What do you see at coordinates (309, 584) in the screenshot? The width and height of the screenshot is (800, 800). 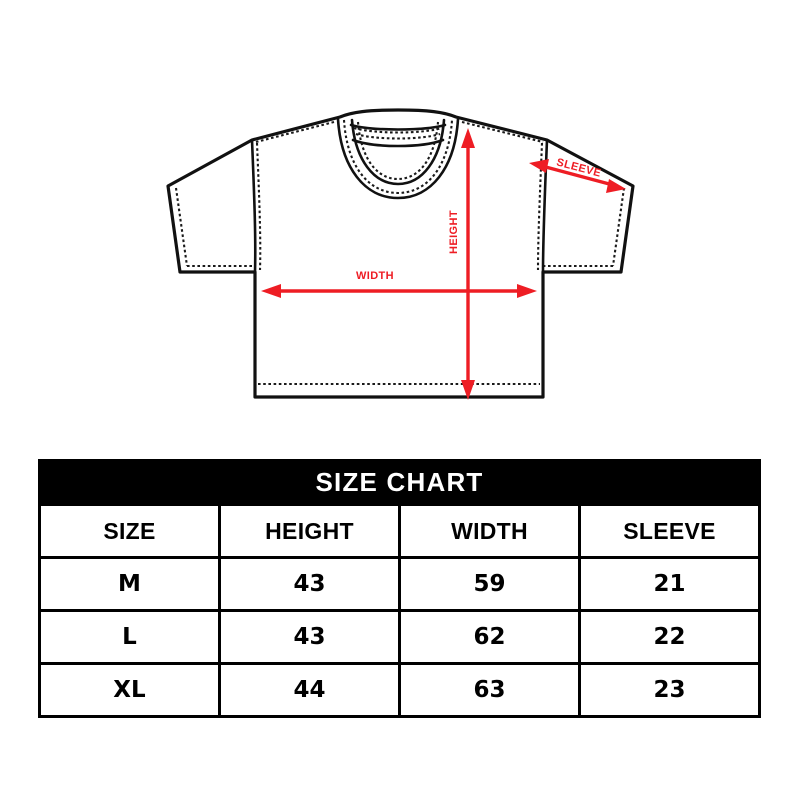 I see `cell-height-m: 43` at bounding box center [309, 584].